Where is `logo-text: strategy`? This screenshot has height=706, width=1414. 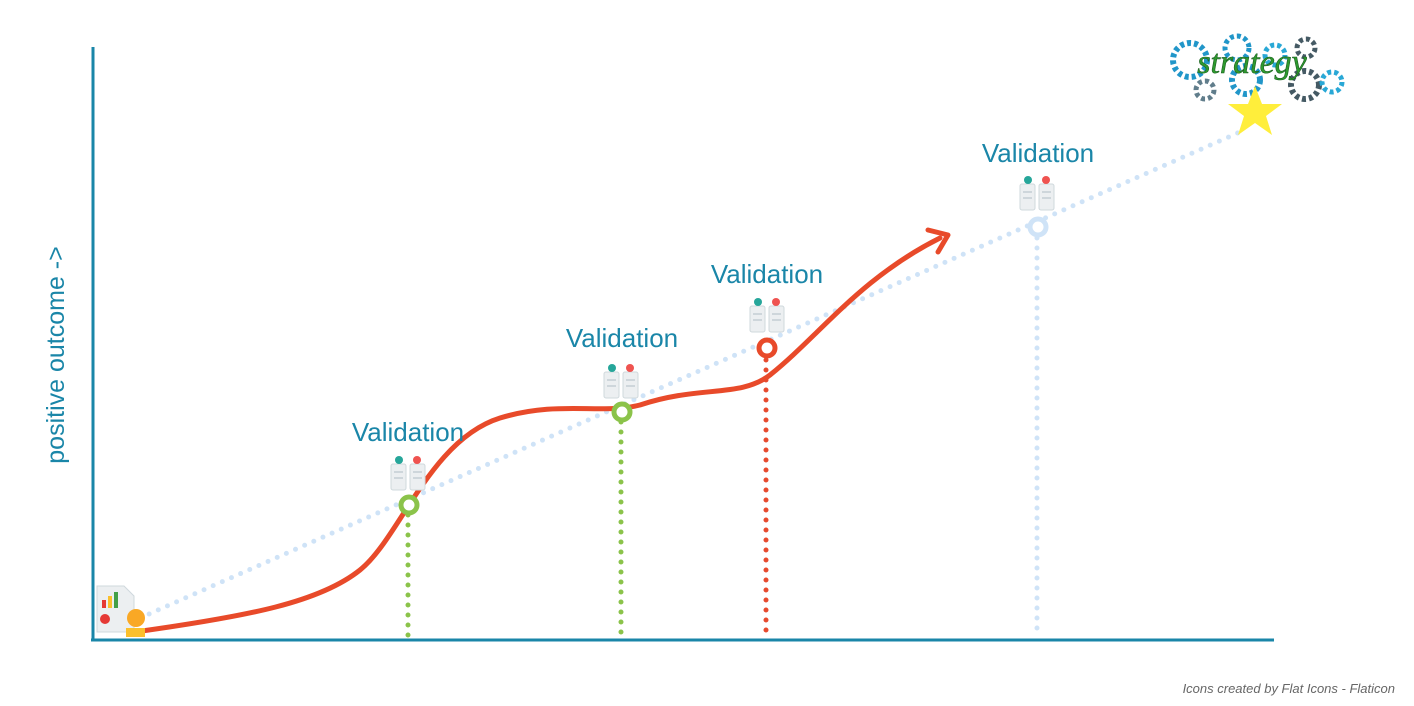
logo-text: strategy is located at coordinates (1252, 62).